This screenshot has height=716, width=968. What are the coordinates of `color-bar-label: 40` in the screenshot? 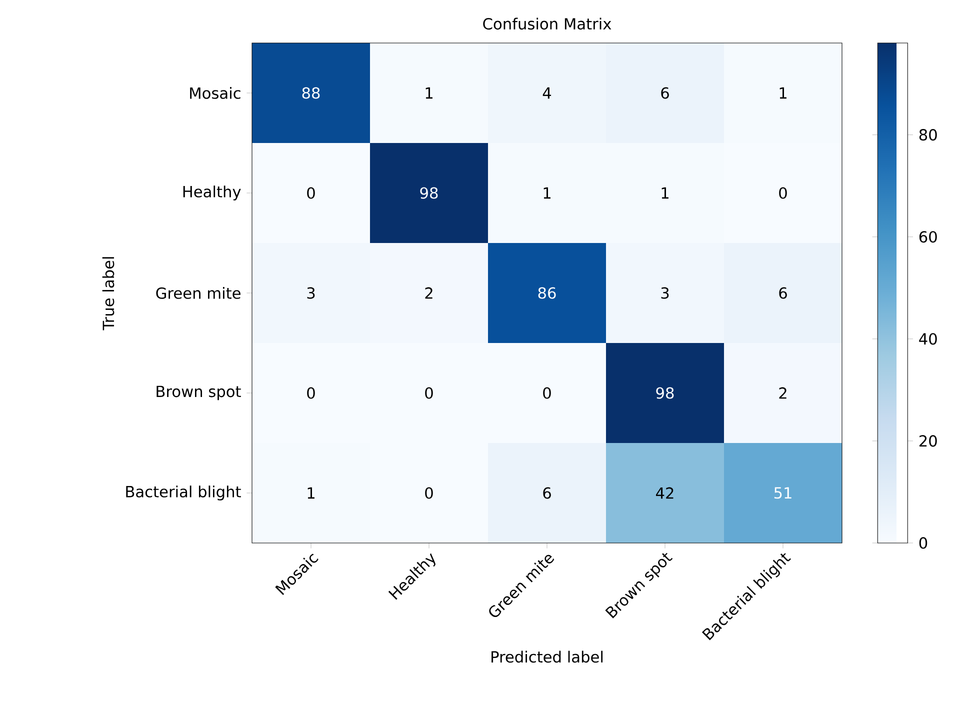 It's located at (928, 339).